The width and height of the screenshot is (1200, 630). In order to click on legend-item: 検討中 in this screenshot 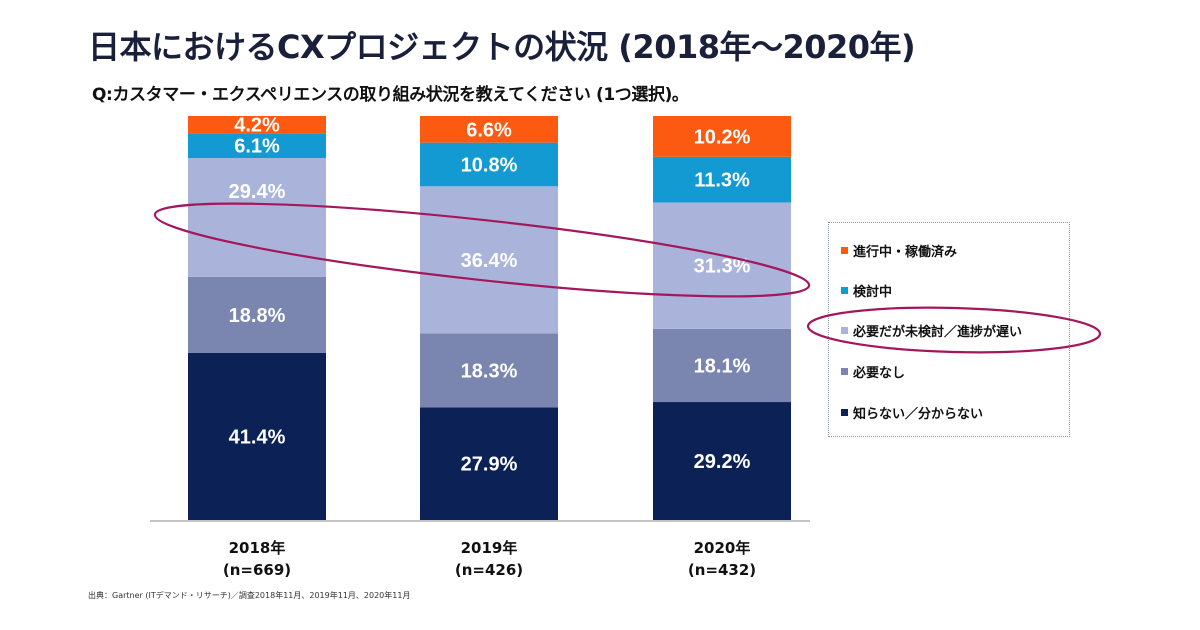, I will do `click(866, 290)`.